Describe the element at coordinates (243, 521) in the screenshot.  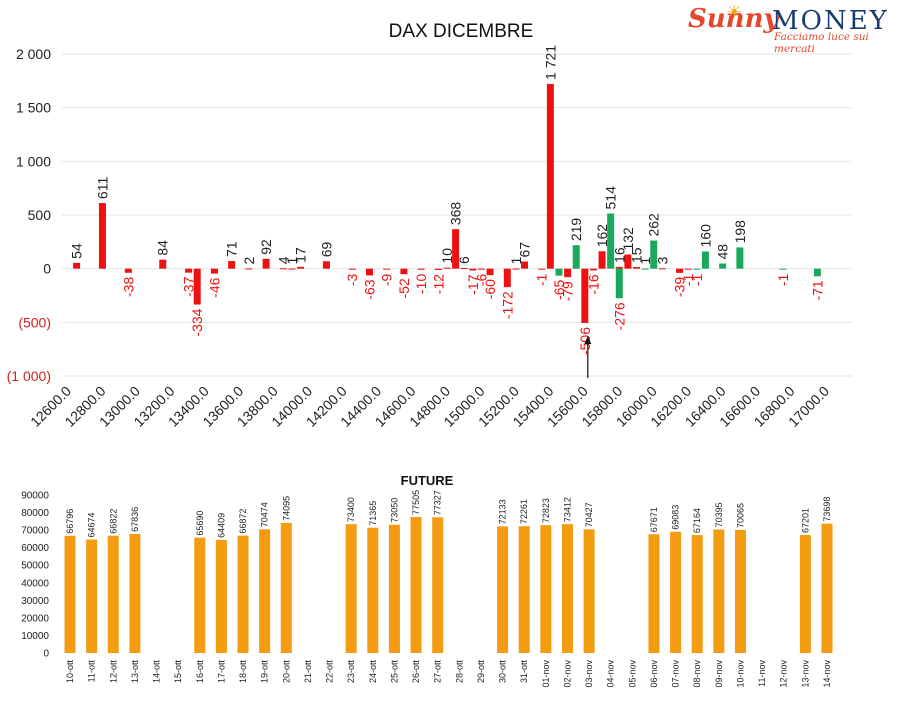
I see `future-data-label: 66872` at that location.